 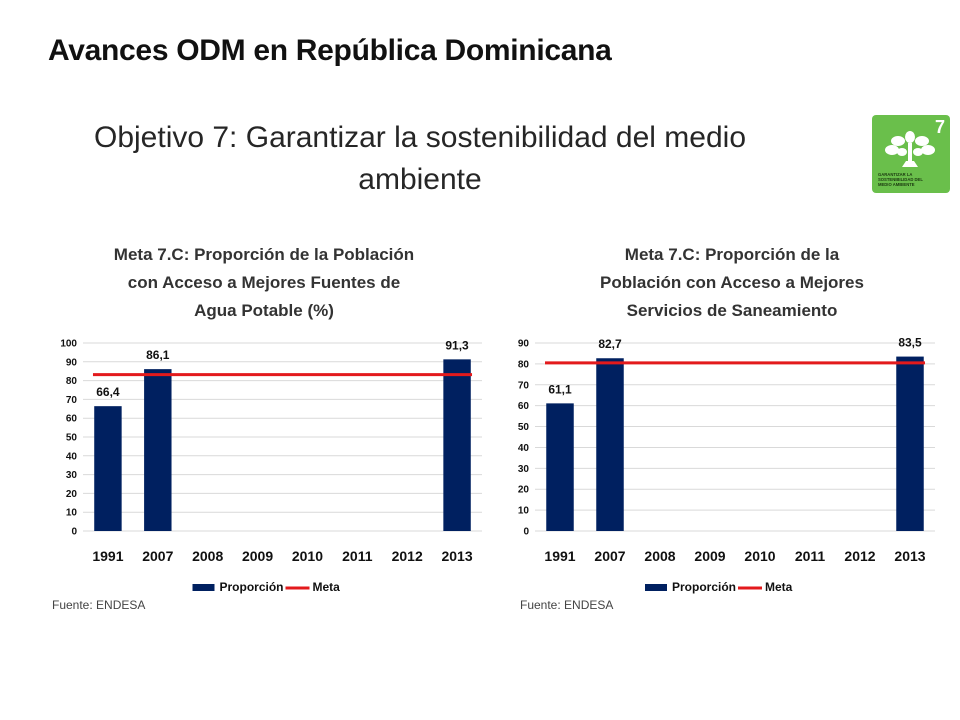 I want to click on chart-title-line: Meta 7.C: Proporción de la, so click(x=732, y=254).